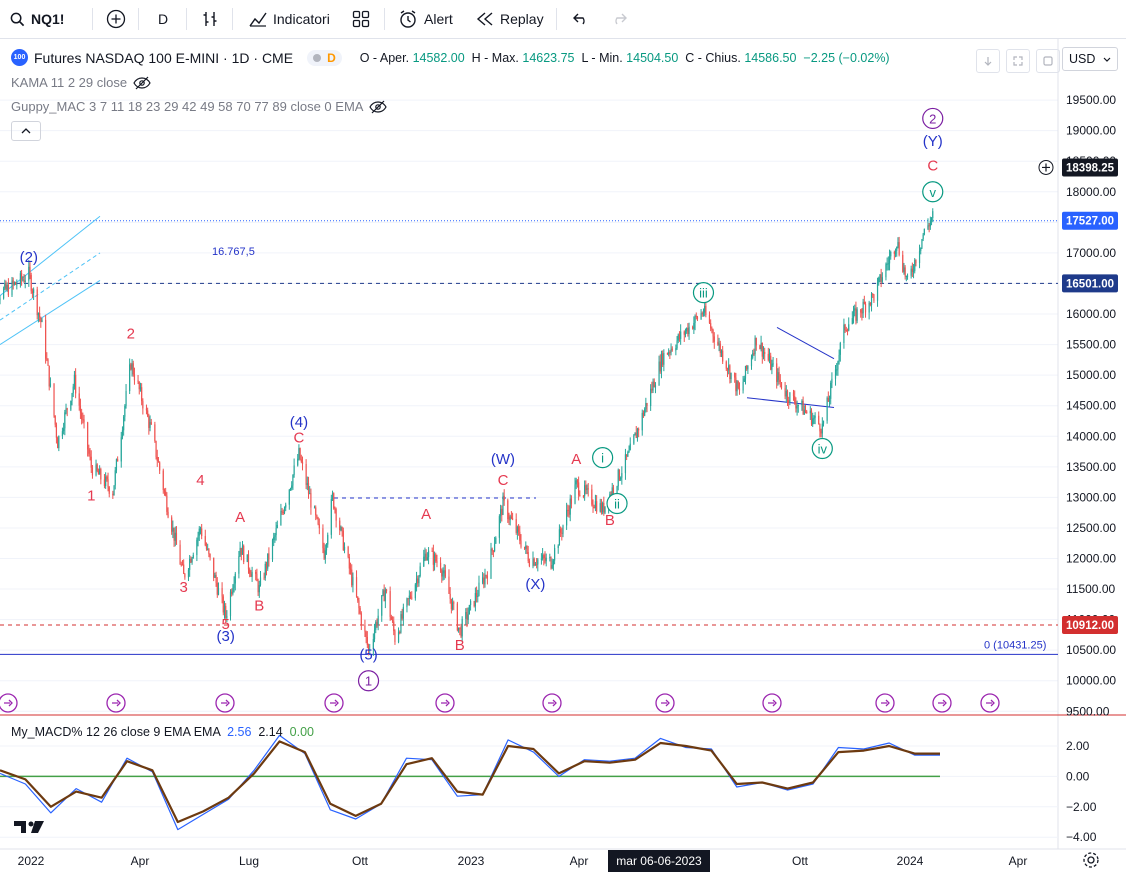 This screenshot has width=1126, height=886. Describe the element at coordinates (1090, 59) in the screenshot. I see `currency-select: USD` at that location.